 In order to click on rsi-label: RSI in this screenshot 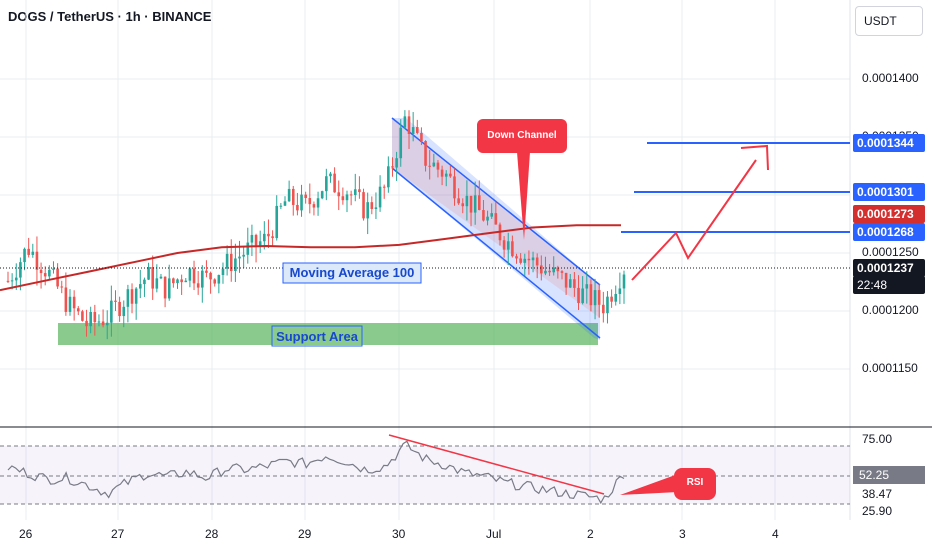, I will do `click(695, 482)`.